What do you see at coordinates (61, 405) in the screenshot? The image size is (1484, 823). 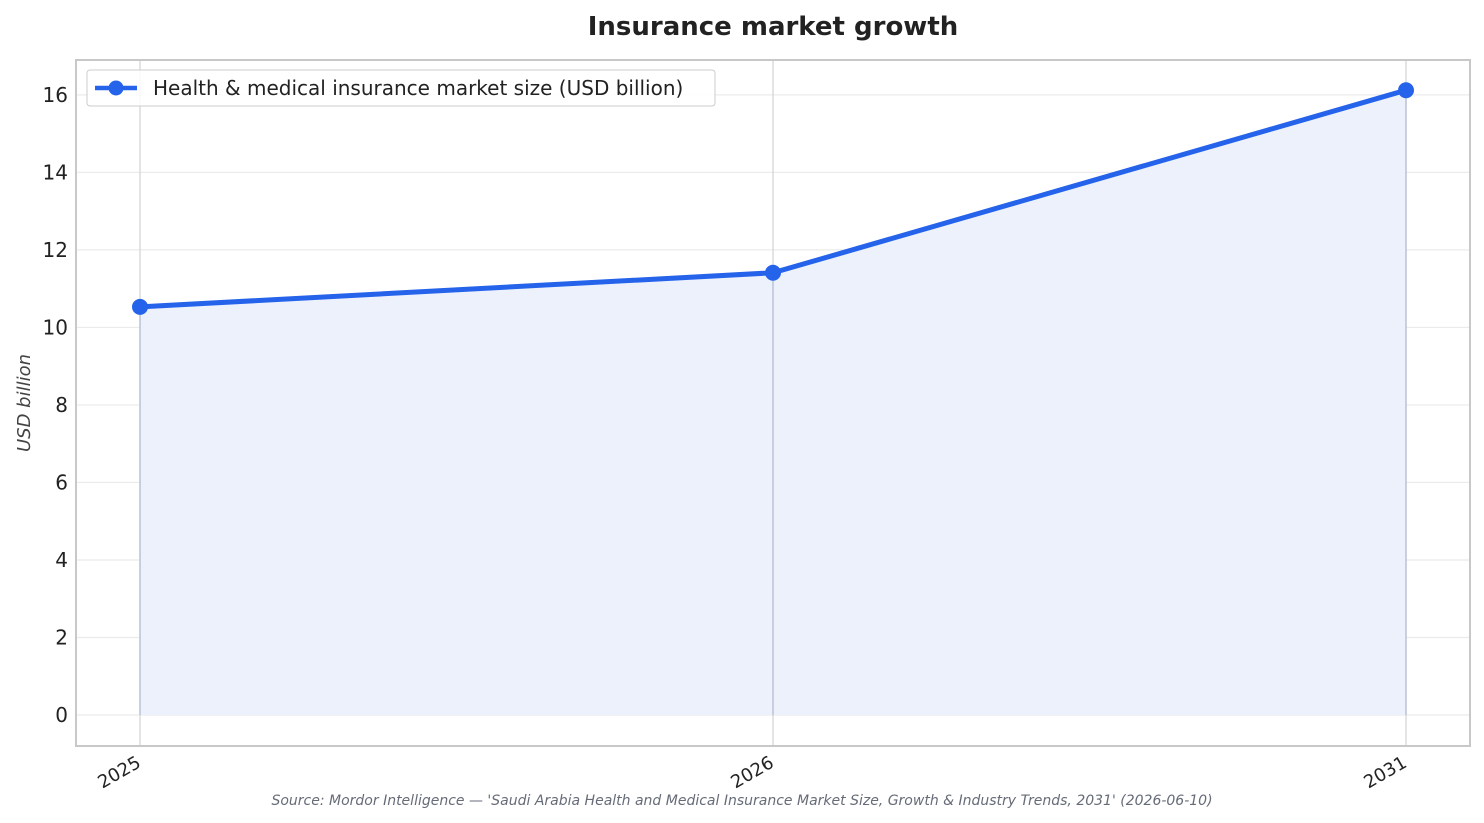 I see `y-tick-label: 8` at bounding box center [61, 405].